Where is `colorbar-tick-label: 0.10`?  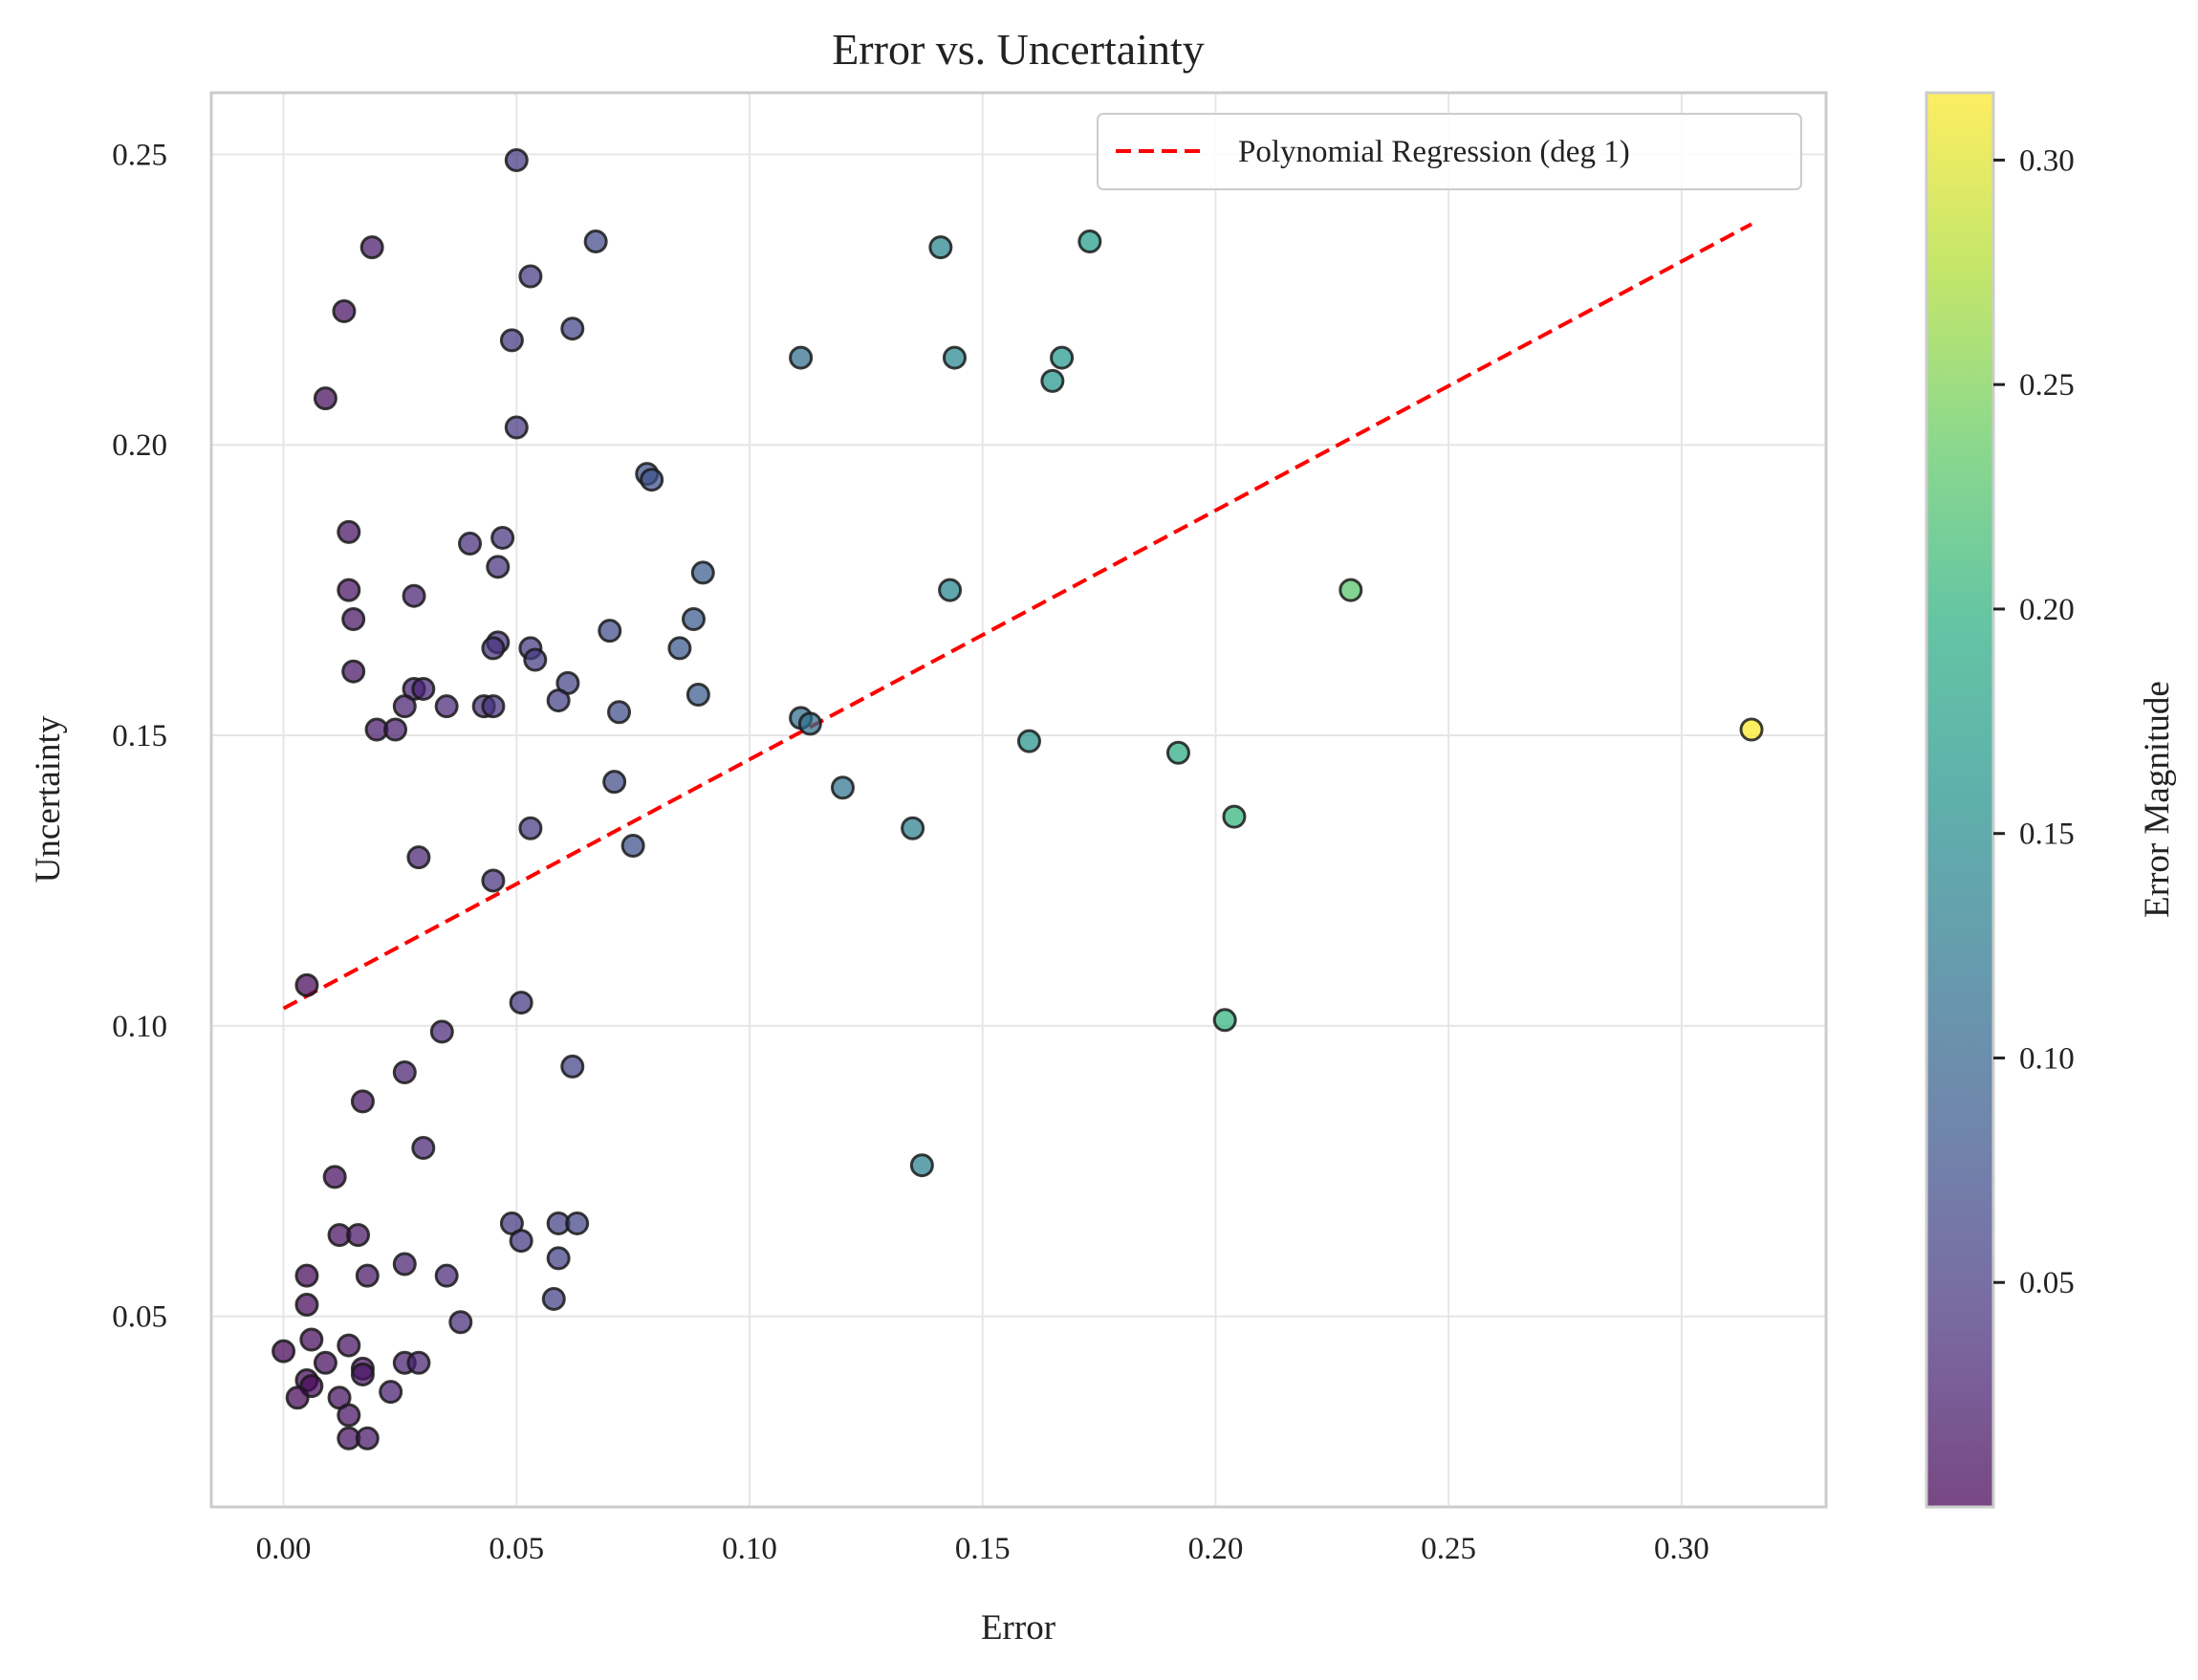 colorbar-tick-label: 0.10 is located at coordinates (2047, 1058).